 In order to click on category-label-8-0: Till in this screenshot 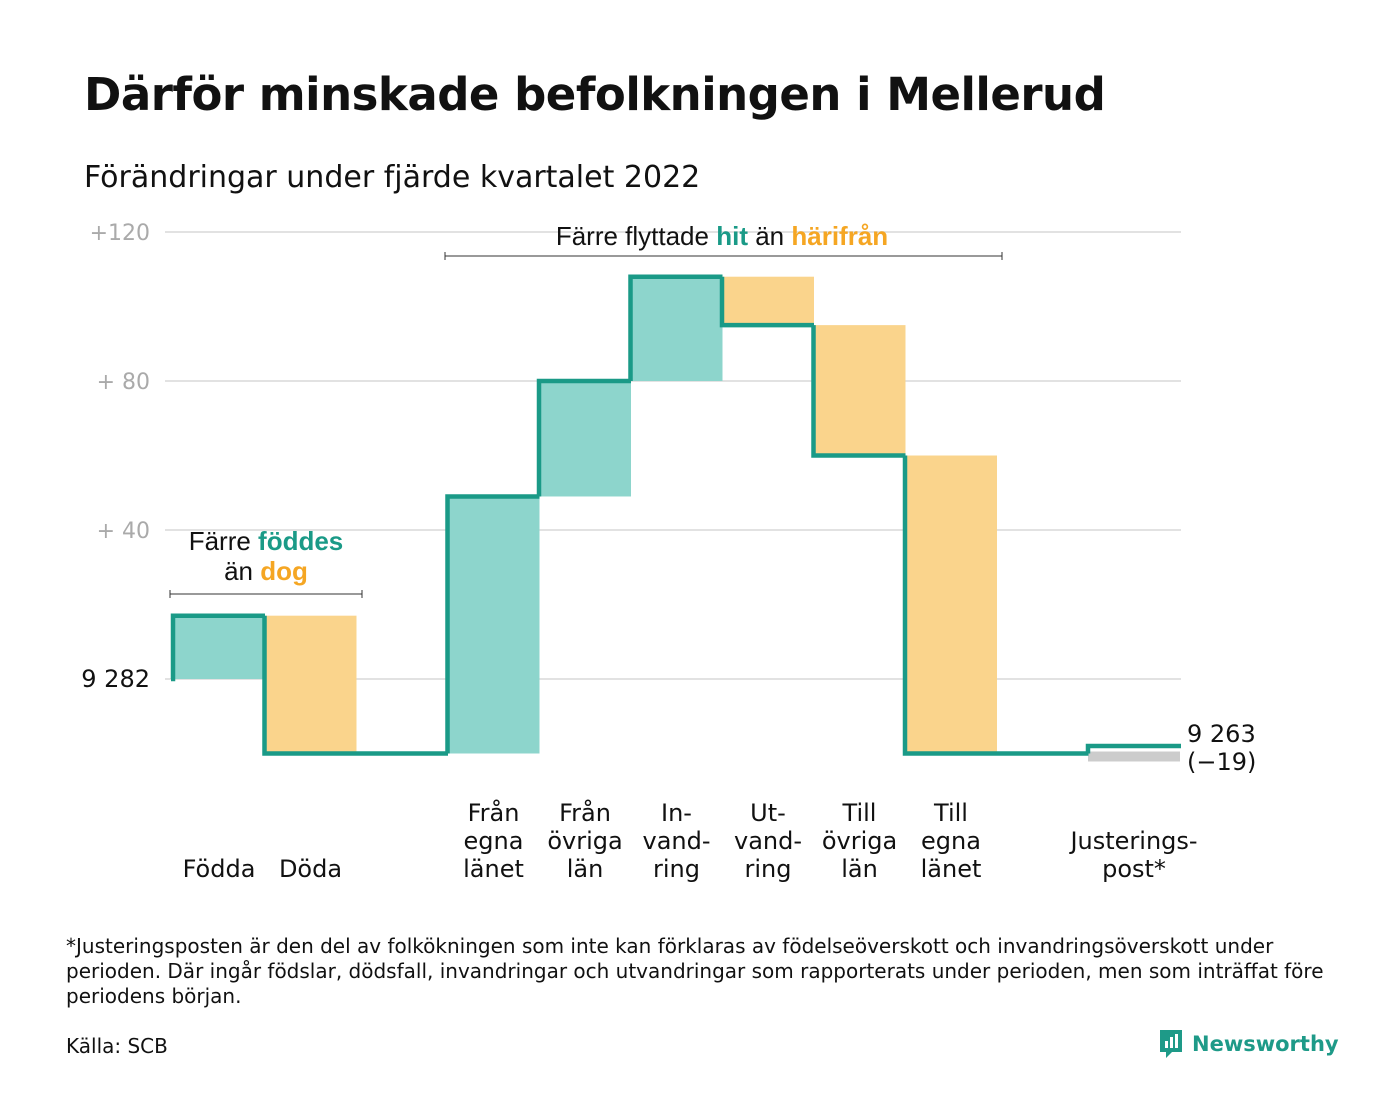, I will do `click(950, 813)`.